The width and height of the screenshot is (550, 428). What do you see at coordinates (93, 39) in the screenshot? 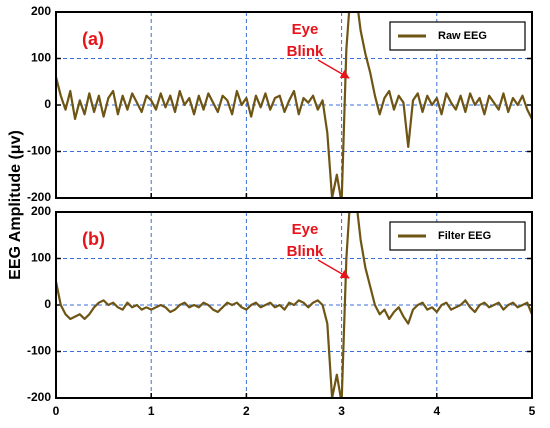
I see `panel-label: (a)` at bounding box center [93, 39].